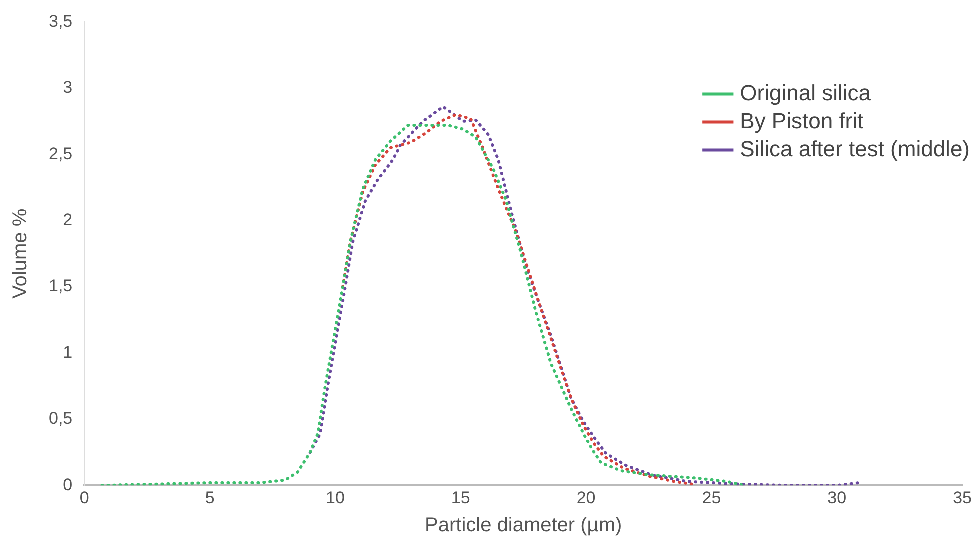 This screenshot has width=975, height=545. Describe the element at coordinates (210, 498) in the screenshot. I see `x-tick-label: 5` at that location.